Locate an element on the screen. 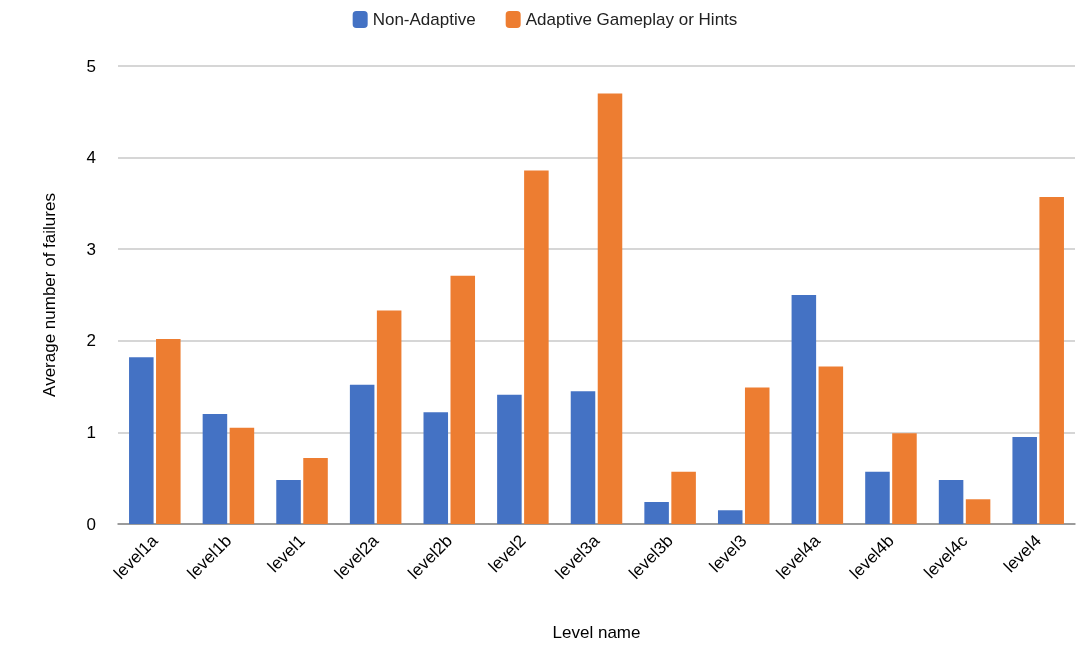 This screenshot has width=1090, height=652. legend-label: Adaptive Gameplay or Hints is located at coordinates (631, 19).